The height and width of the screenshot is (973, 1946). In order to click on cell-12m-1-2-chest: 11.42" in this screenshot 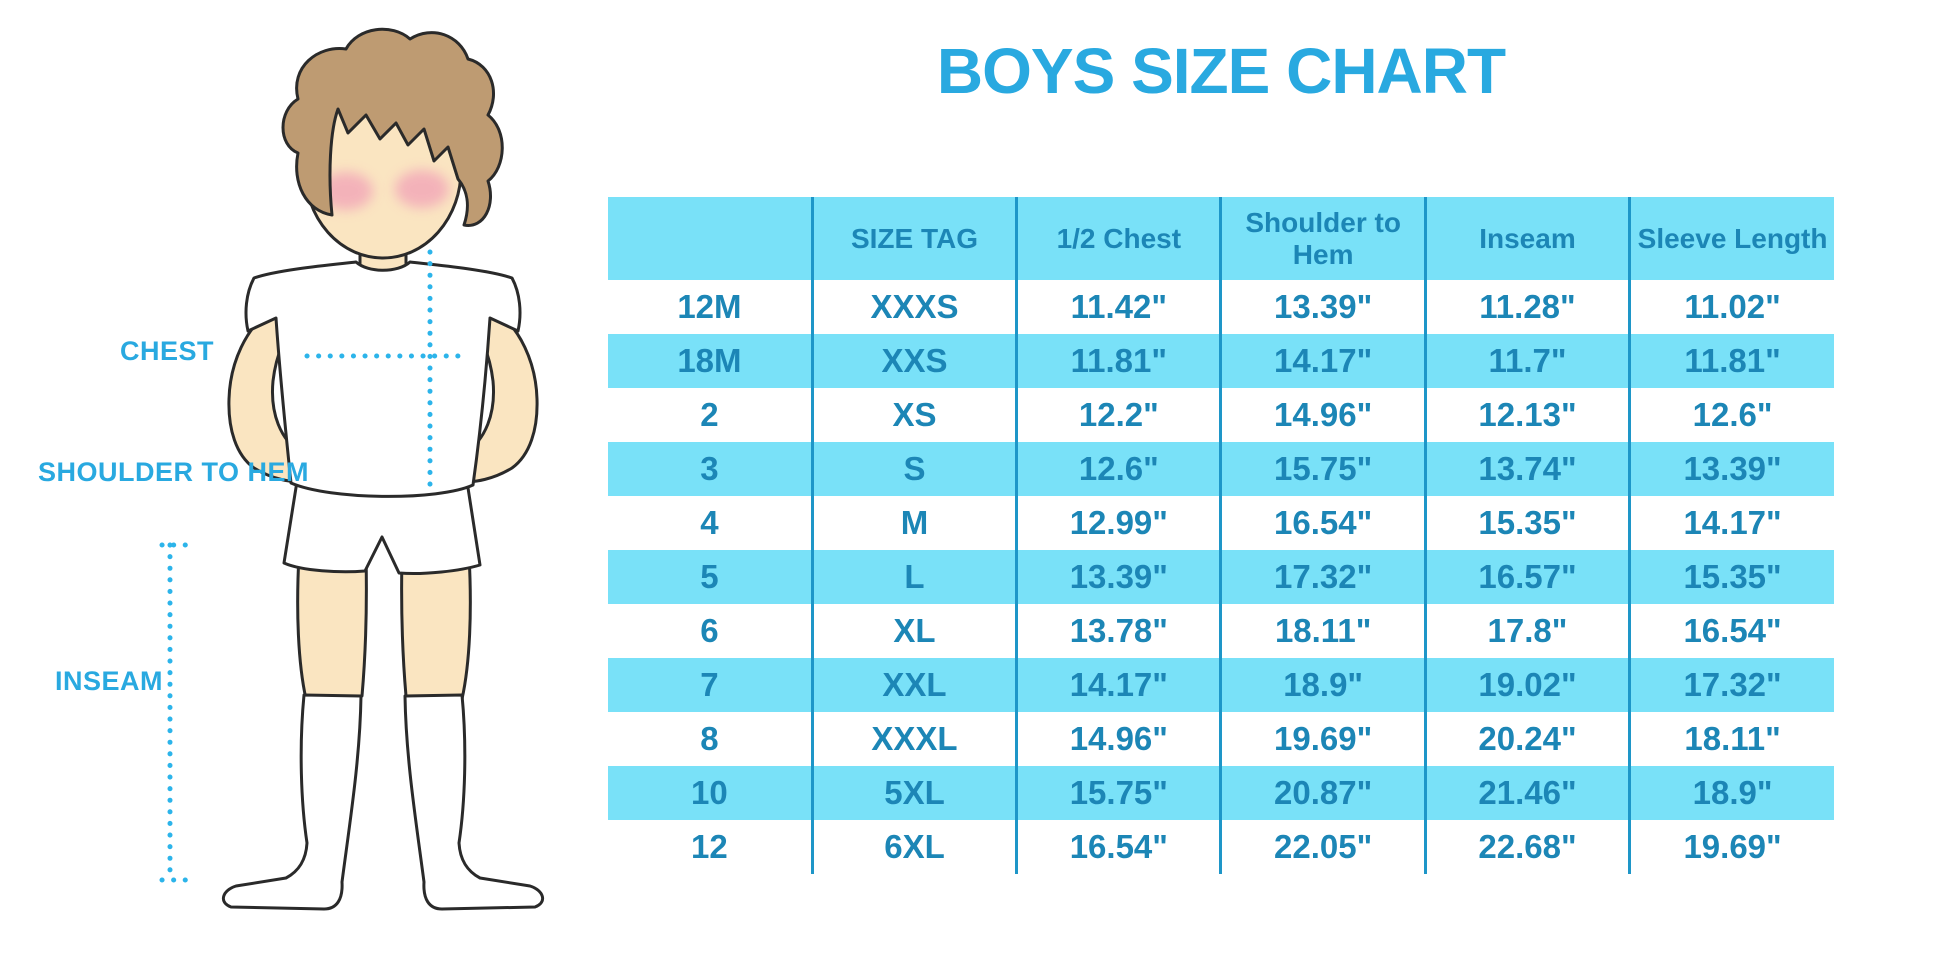, I will do `click(1118, 307)`.